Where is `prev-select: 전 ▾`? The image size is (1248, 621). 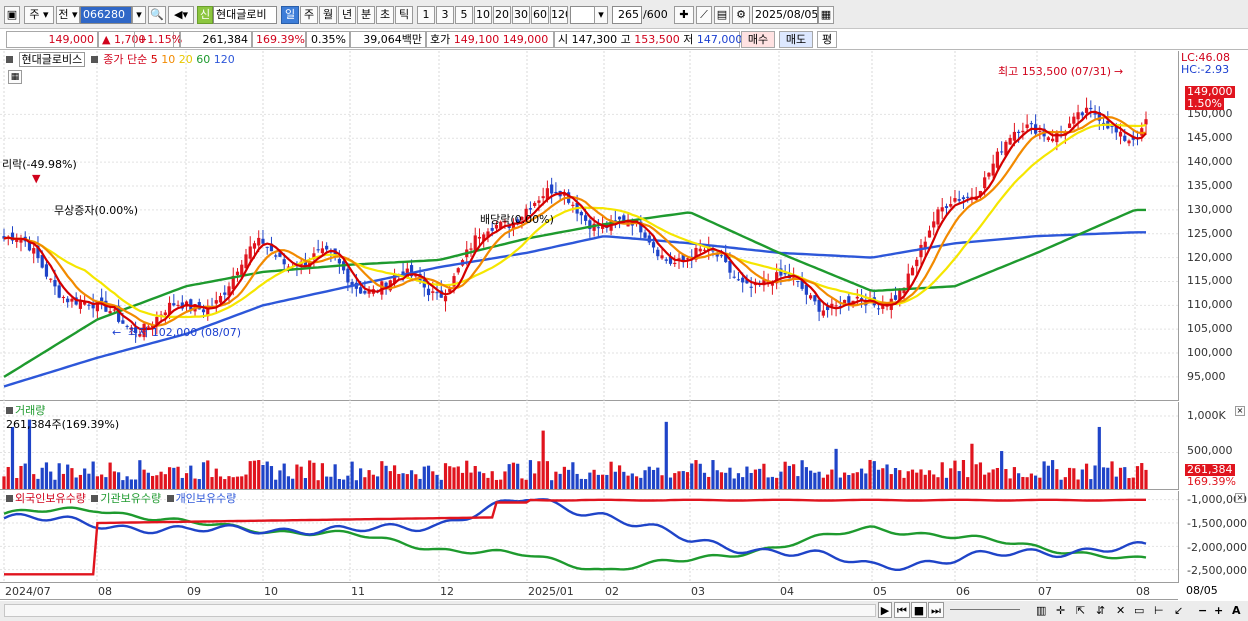 prev-select: 전 ▾ is located at coordinates (68, 15).